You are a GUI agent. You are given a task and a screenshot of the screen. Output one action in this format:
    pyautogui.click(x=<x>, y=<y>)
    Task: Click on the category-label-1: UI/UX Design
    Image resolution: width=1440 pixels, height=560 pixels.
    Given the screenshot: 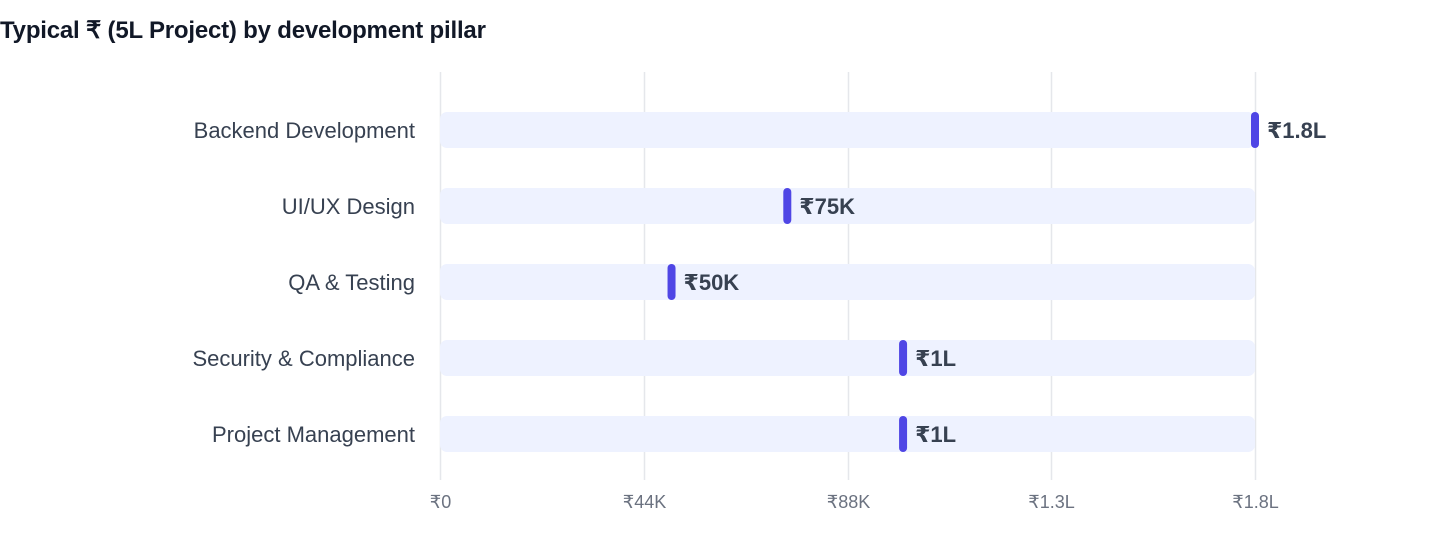 What is the action you would take?
    pyautogui.click(x=348, y=206)
    